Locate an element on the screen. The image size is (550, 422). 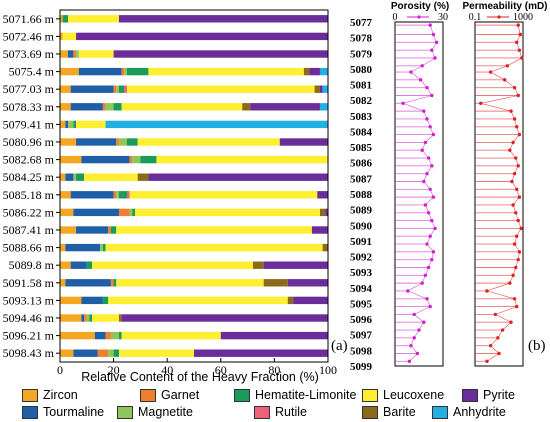
category-label-13: 5088.66 m is located at coordinates (29, 248).